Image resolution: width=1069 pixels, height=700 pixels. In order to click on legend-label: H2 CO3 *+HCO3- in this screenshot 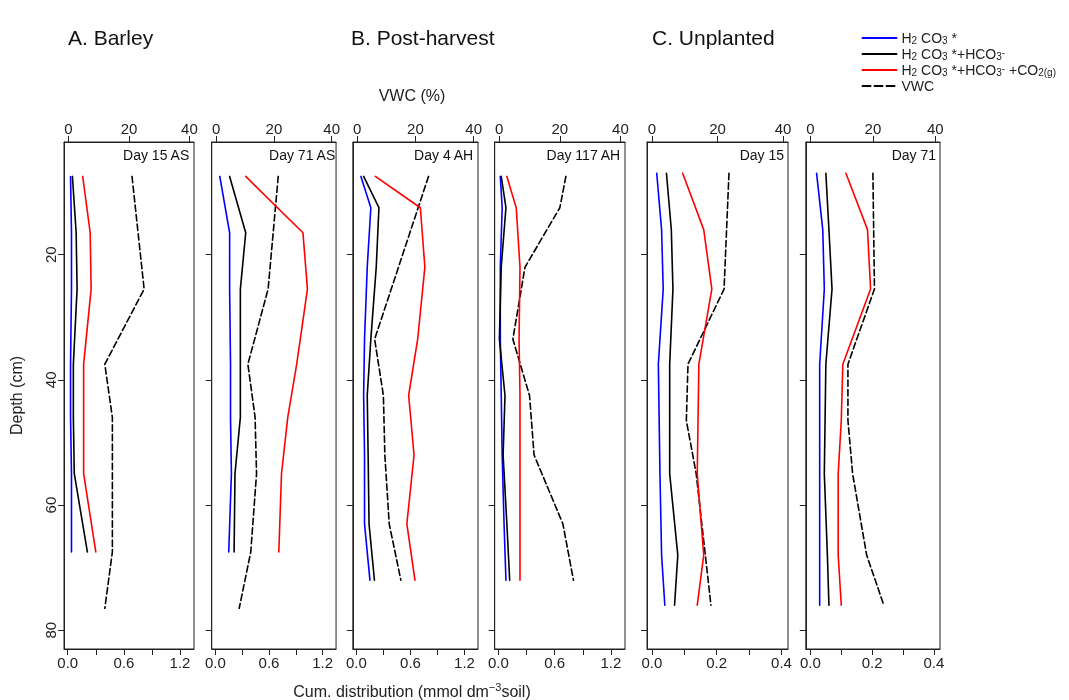, I will do `click(953, 54)`.